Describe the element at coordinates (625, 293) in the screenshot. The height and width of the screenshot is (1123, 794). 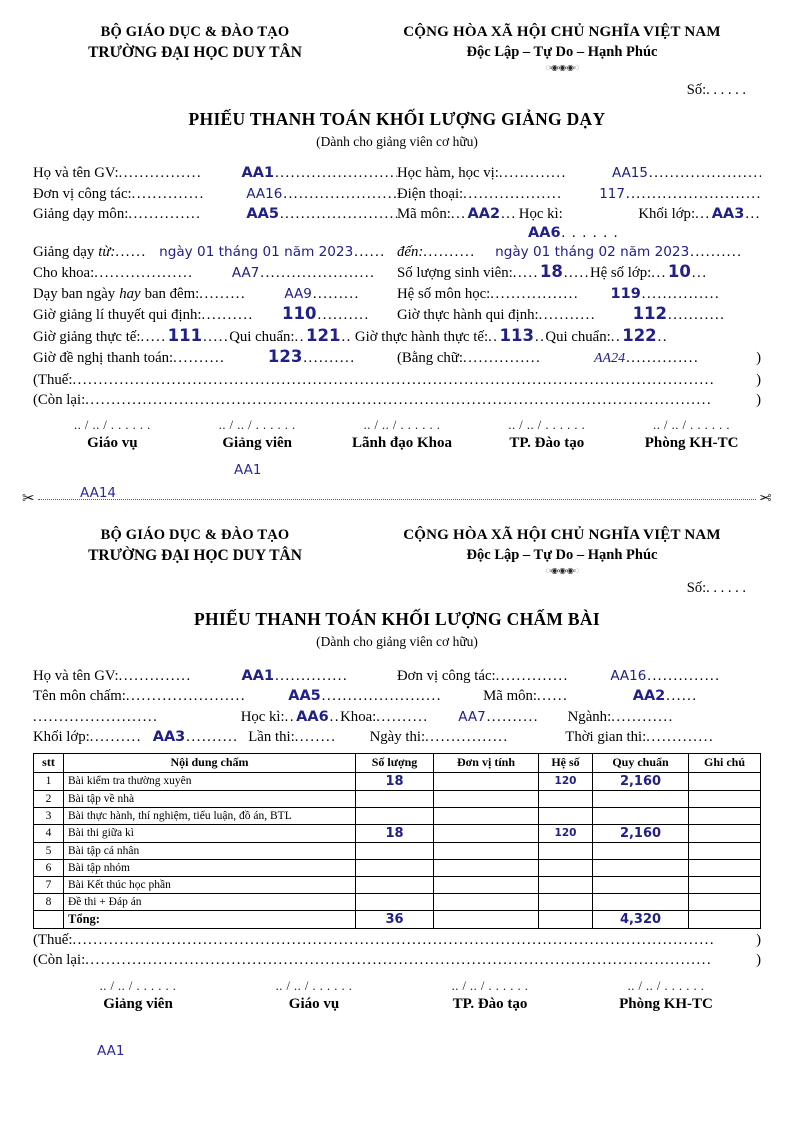
I see `value-subject-coefficient: 119` at that location.